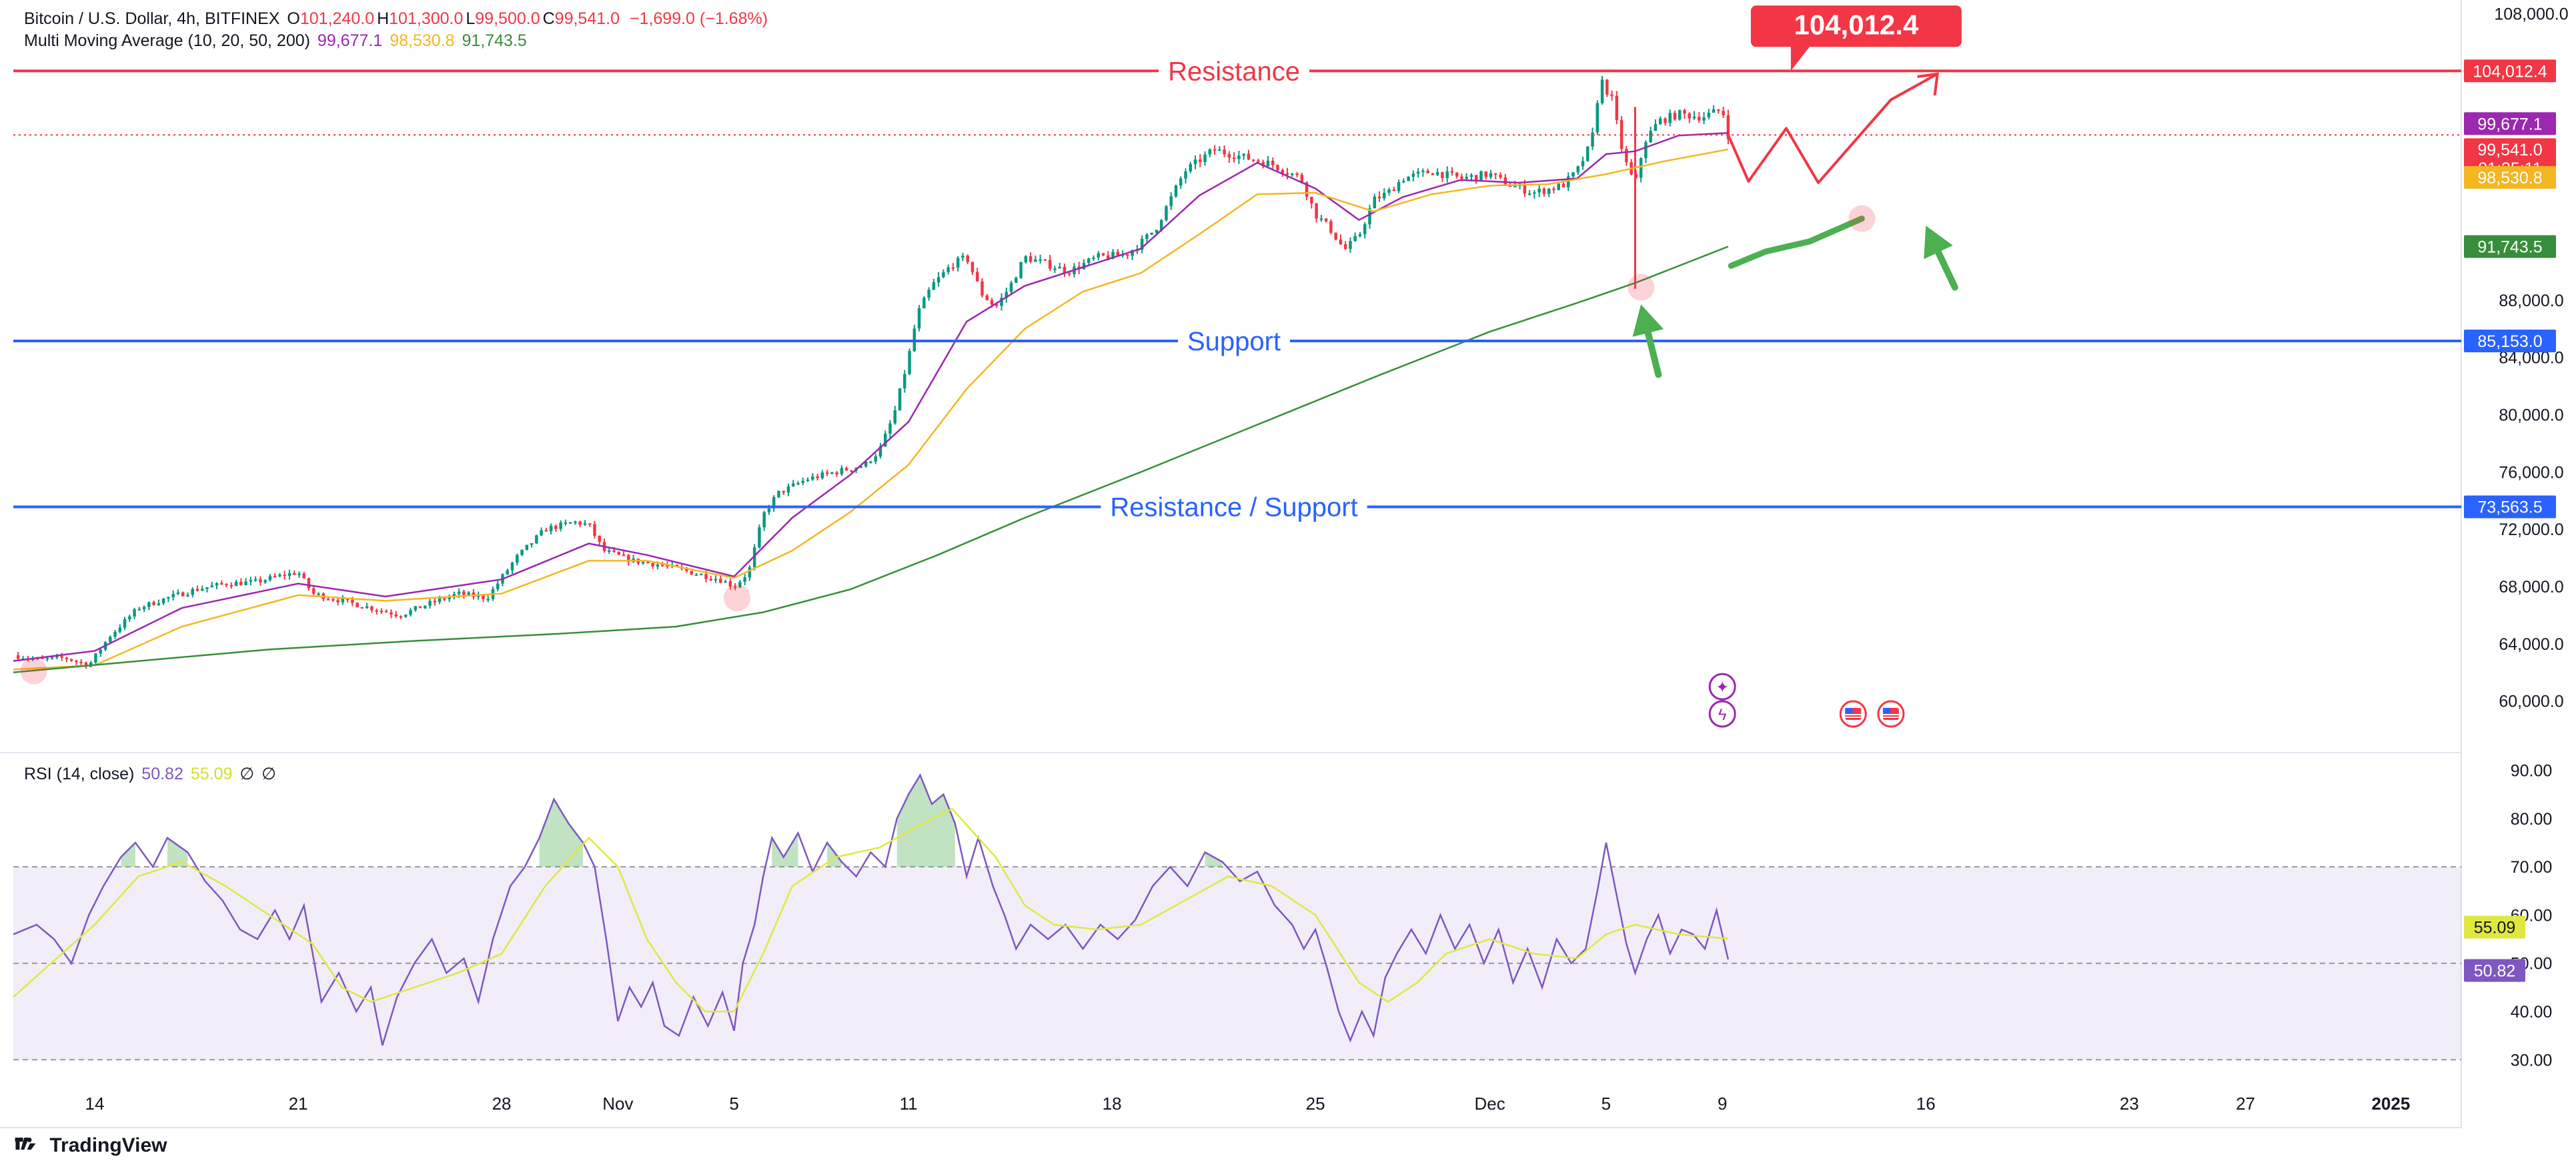  I want to click on rsi-tick-label: 70.00, so click(2532, 867).